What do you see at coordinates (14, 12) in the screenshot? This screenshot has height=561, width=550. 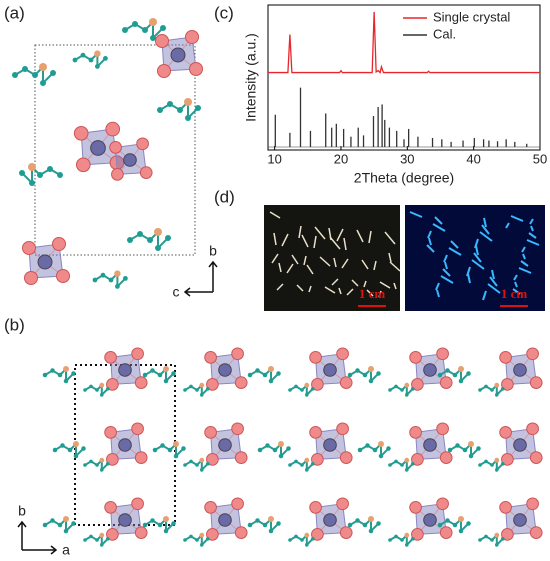 I see `panel-label: (a)` at bounding box center [14, 12].